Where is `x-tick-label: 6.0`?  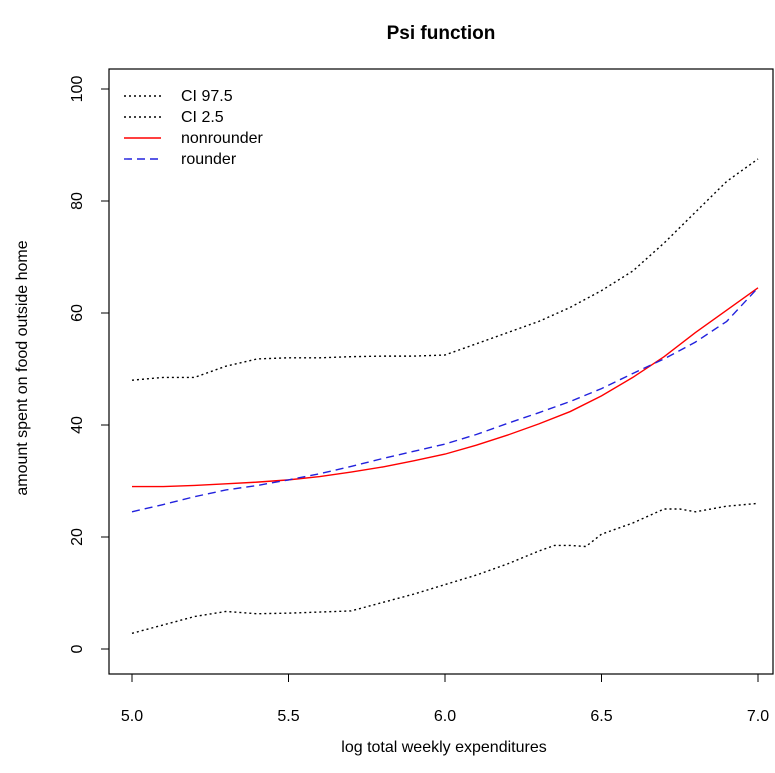 x-tick-label: 6.0 is located at coordinates (445, 716).